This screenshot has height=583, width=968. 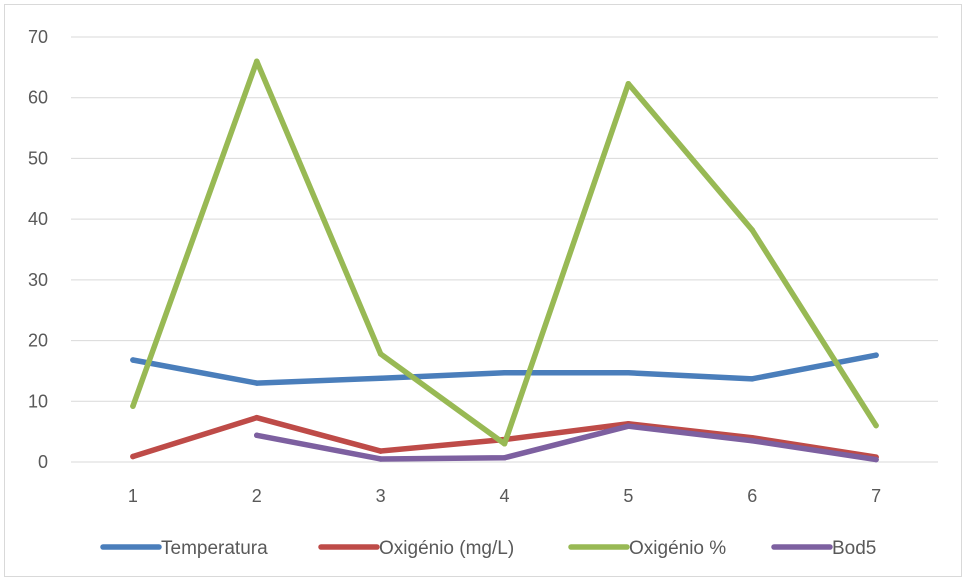 I want to click on legend: Temperatura Oxigénio (mg/L) Oxigénio % Bod5, so click(x=488, y=548).